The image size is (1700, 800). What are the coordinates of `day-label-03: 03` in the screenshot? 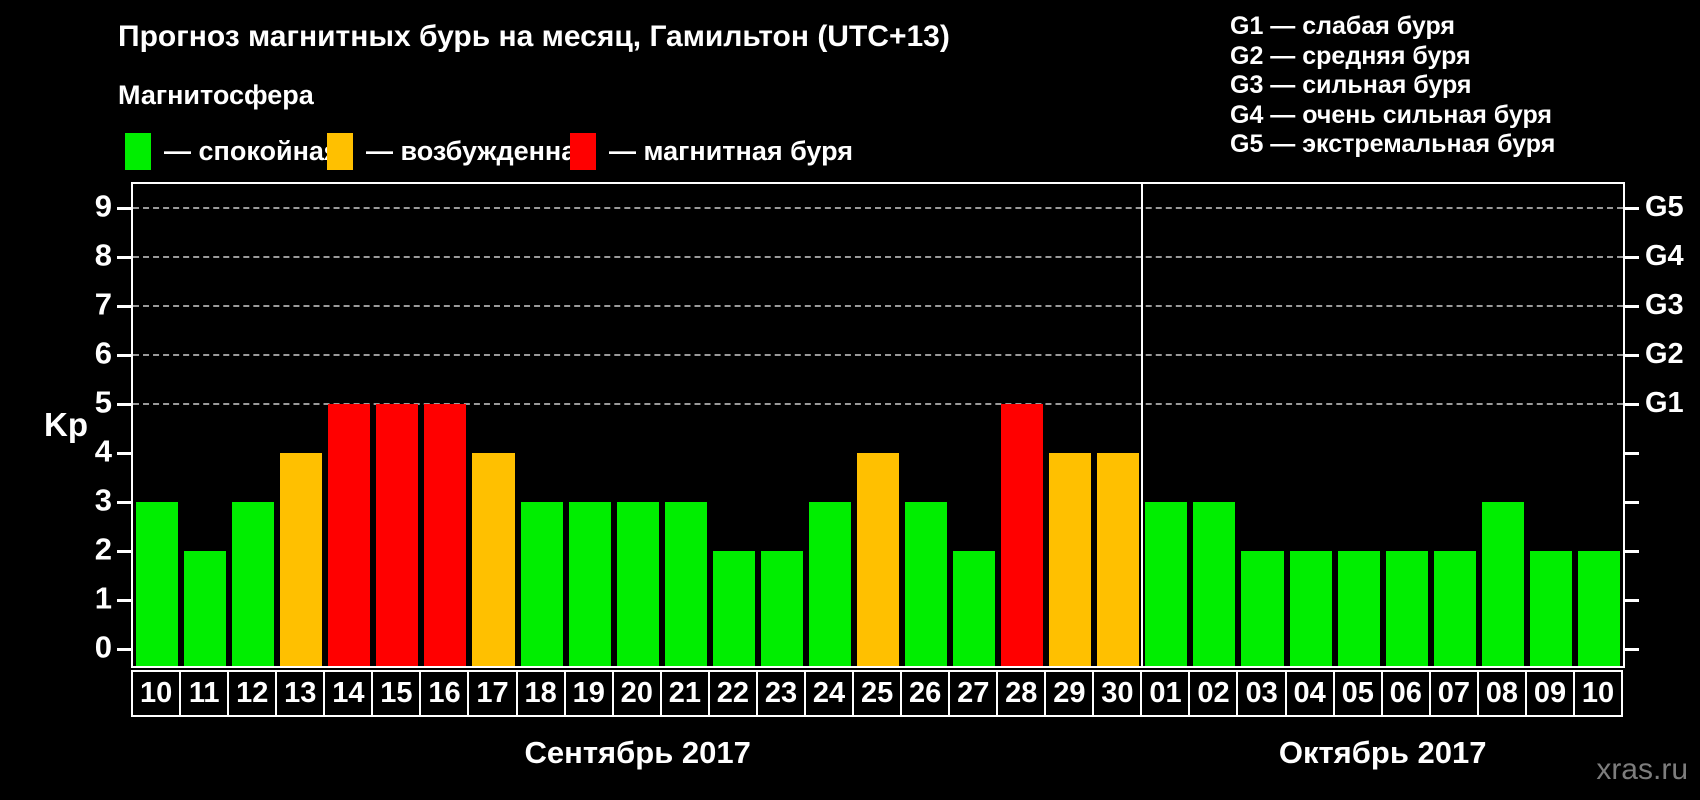 It's located at (1261, 693).